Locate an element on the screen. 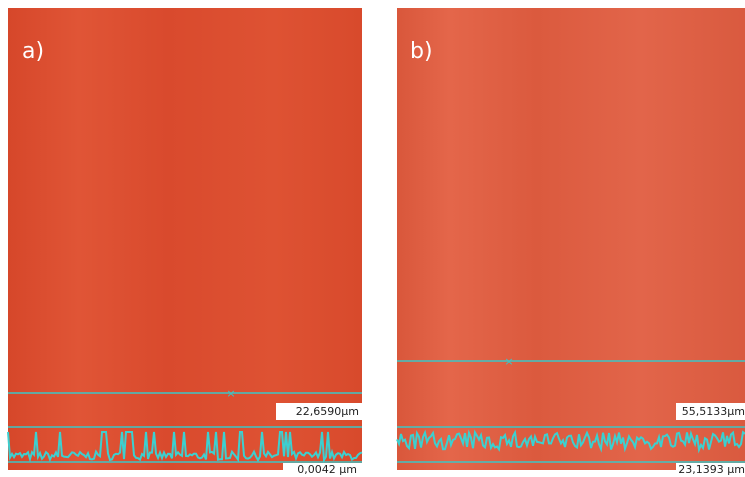 The width and height of the screenshot is (745, 477). panel-label: a) is located at coordinates (33, 51).